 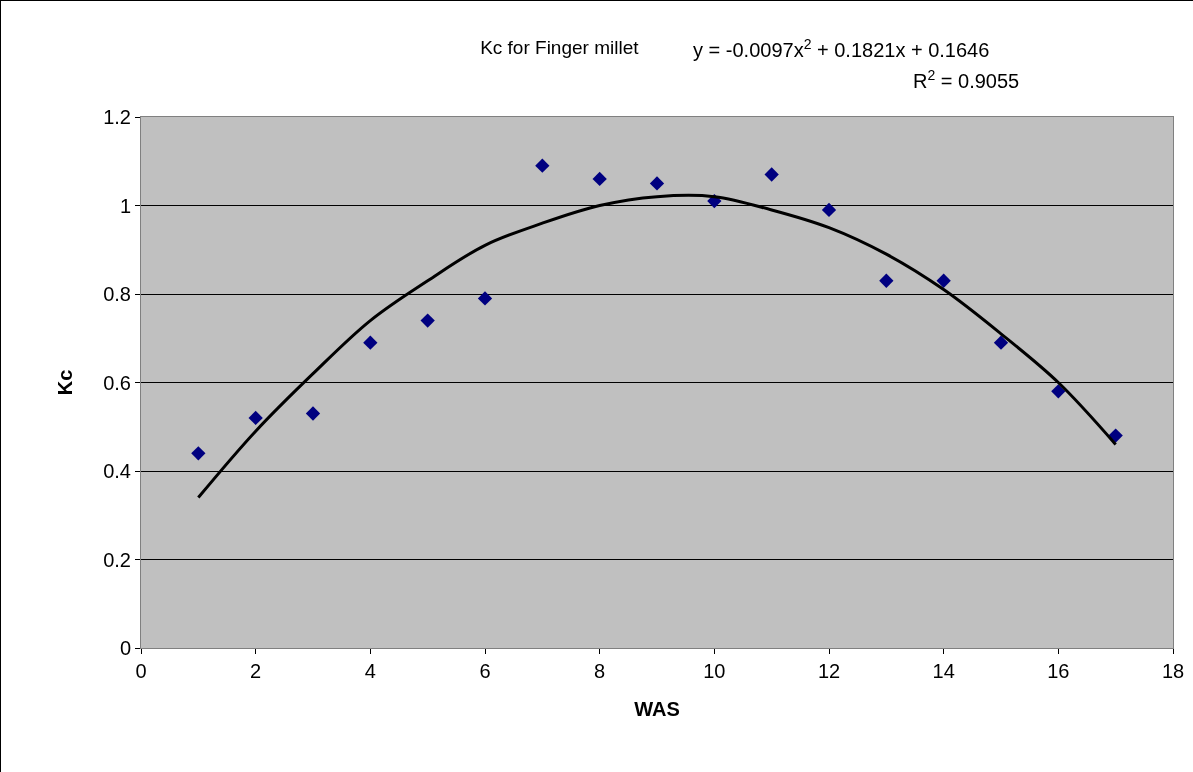 I want to click on x-axis-title: WAS, so click(x=657, y=708).